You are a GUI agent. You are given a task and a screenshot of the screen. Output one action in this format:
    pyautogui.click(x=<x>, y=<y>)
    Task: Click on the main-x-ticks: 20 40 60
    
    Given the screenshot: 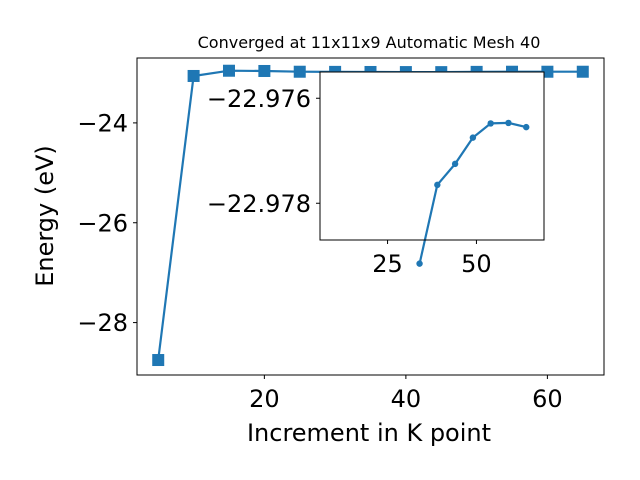 What is the action you would take?
    pyautogui.click(x=406, y=394)
    